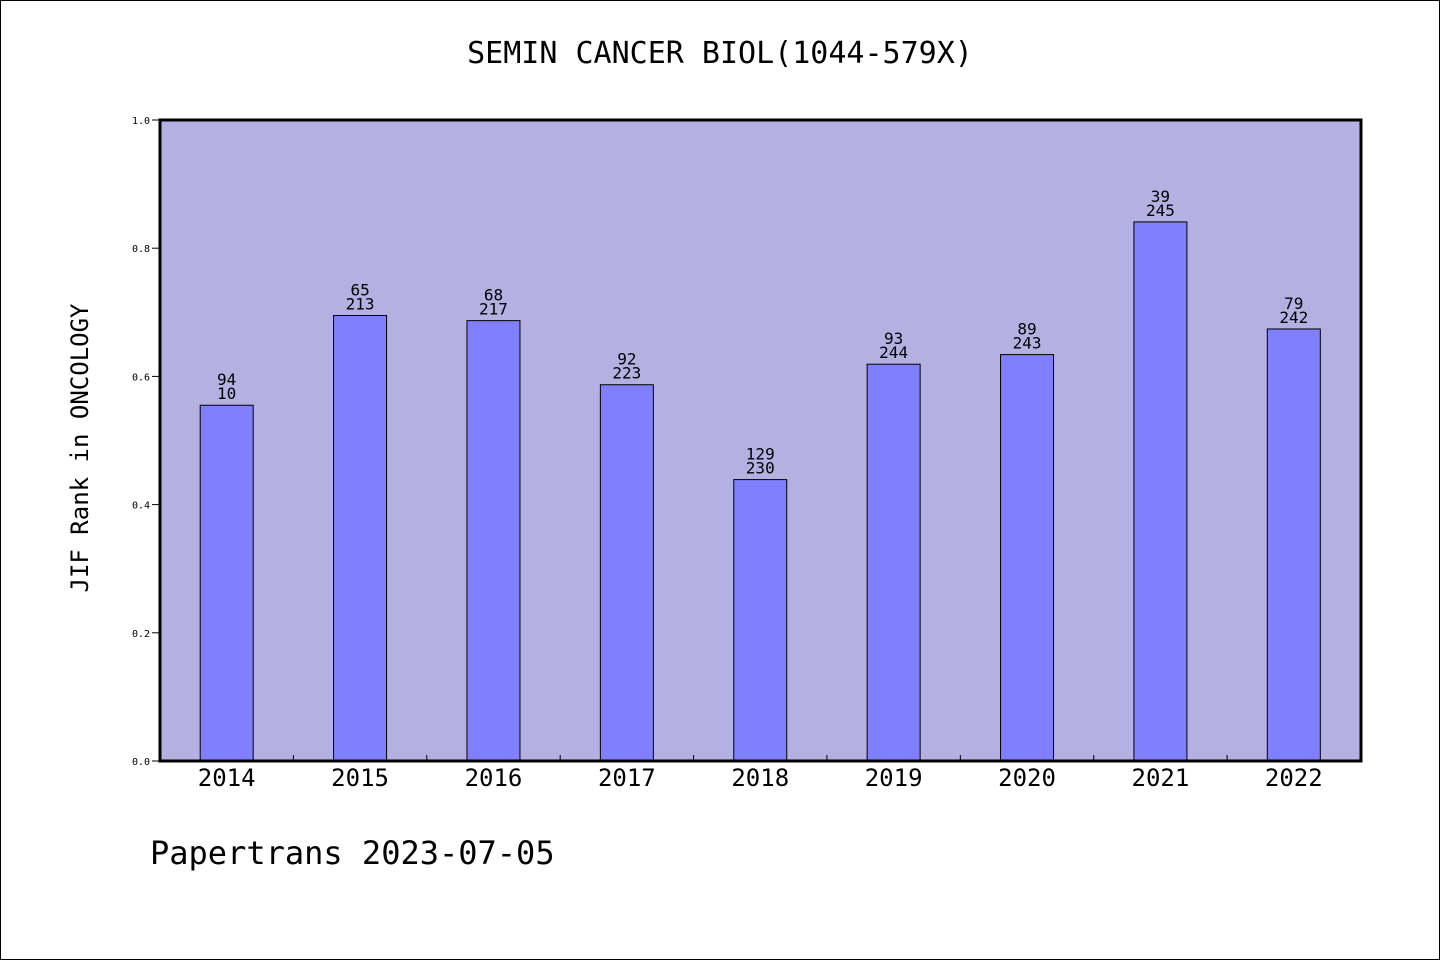 The height and width of the screenshot is (960, 1440). I want to click on bar-label-total: 217, so click(493, 309).